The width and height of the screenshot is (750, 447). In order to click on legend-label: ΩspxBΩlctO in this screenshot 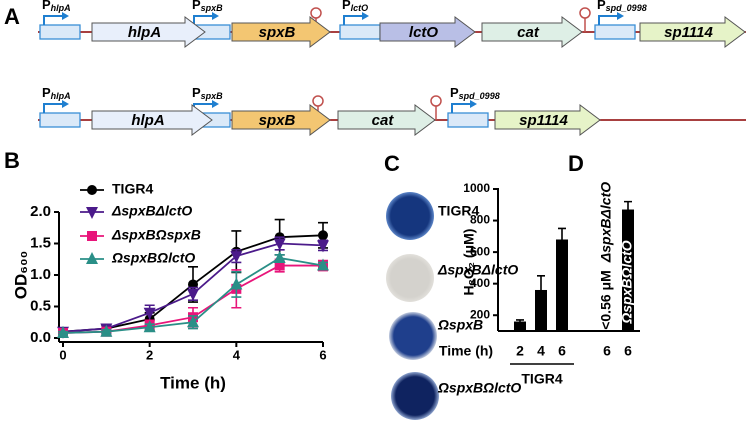, I will do `click(153, 258)`.